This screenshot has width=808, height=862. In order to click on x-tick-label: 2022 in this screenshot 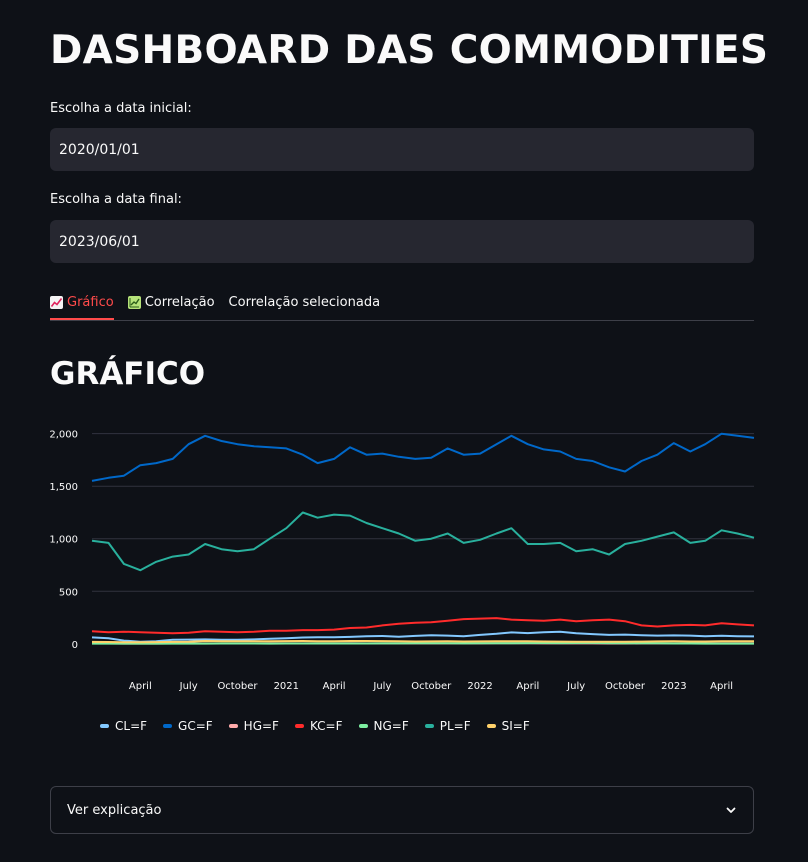, I will do `click(479, 686)`.